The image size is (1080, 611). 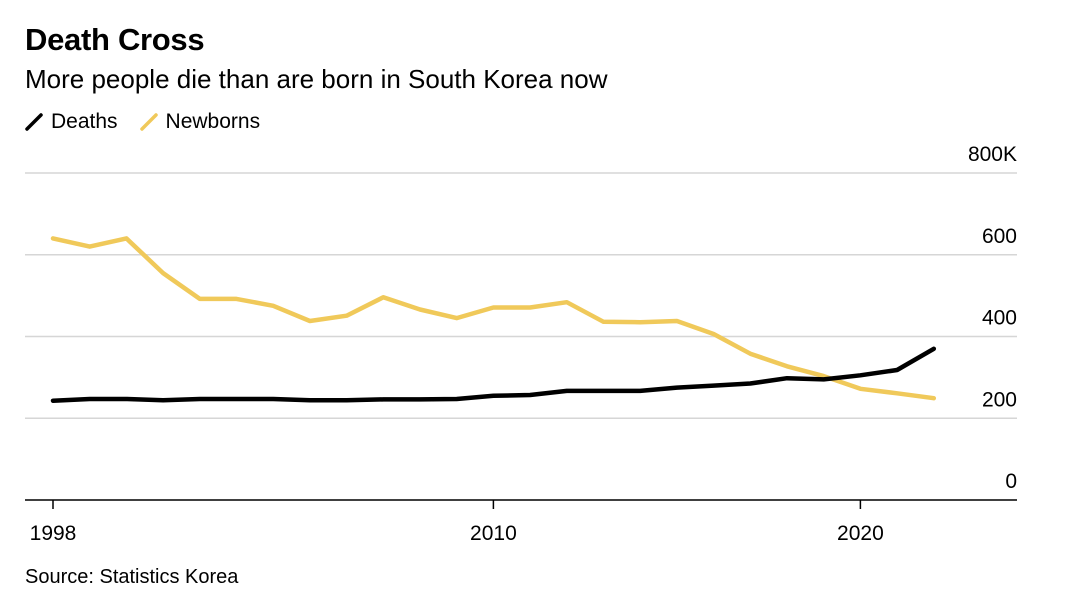 What do you see at coordinates (992, 154) in the screenshot?
I see `y-tick-label-800: 800K` at bounding box center [992, 154].